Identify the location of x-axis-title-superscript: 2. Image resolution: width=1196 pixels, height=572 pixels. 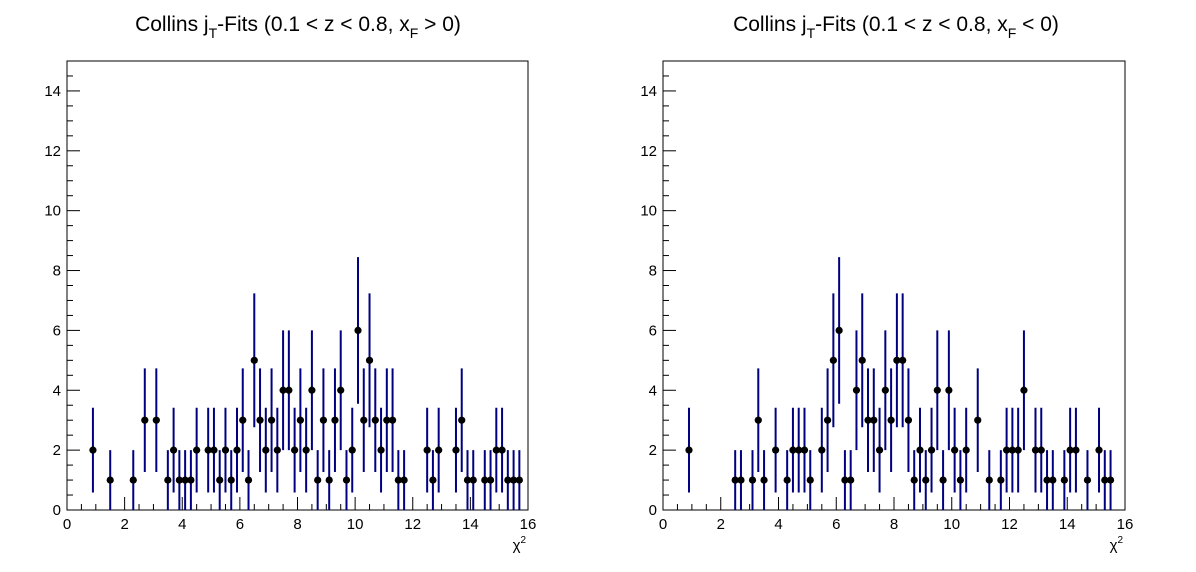
(1120, 540).